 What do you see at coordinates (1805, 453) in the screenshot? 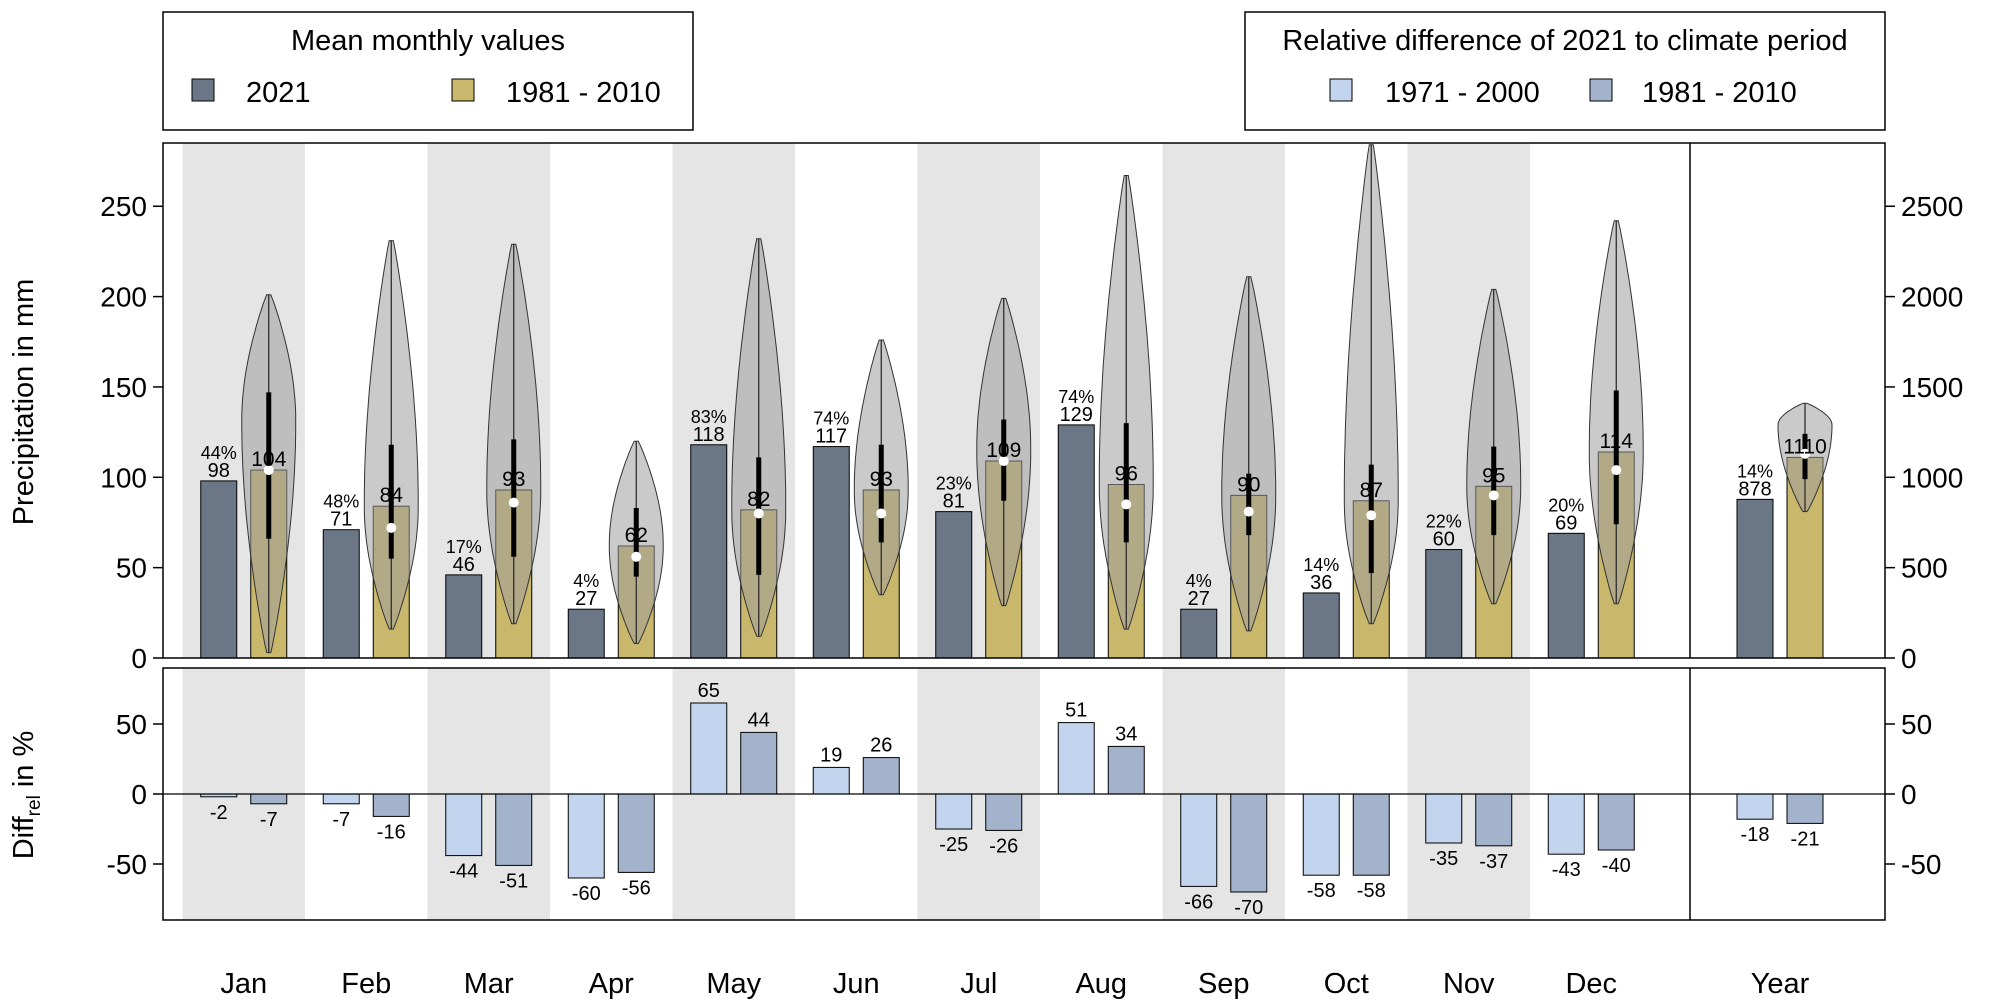
I see `violin-median-year` at bounding box center [1805, 453].